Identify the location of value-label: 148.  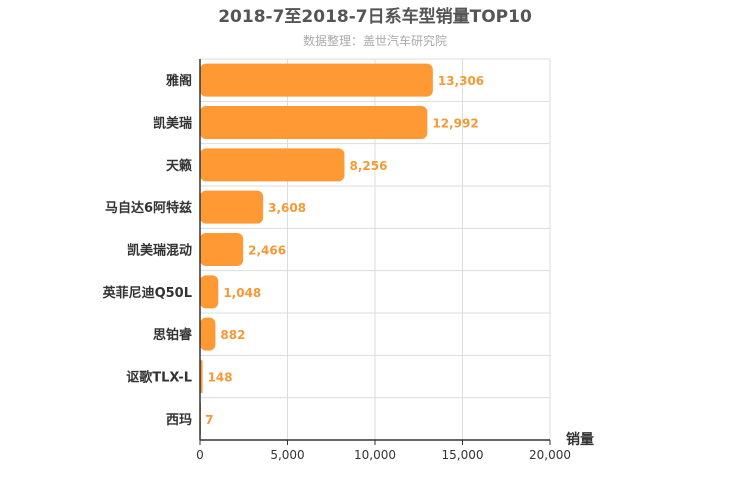
(220, 378).